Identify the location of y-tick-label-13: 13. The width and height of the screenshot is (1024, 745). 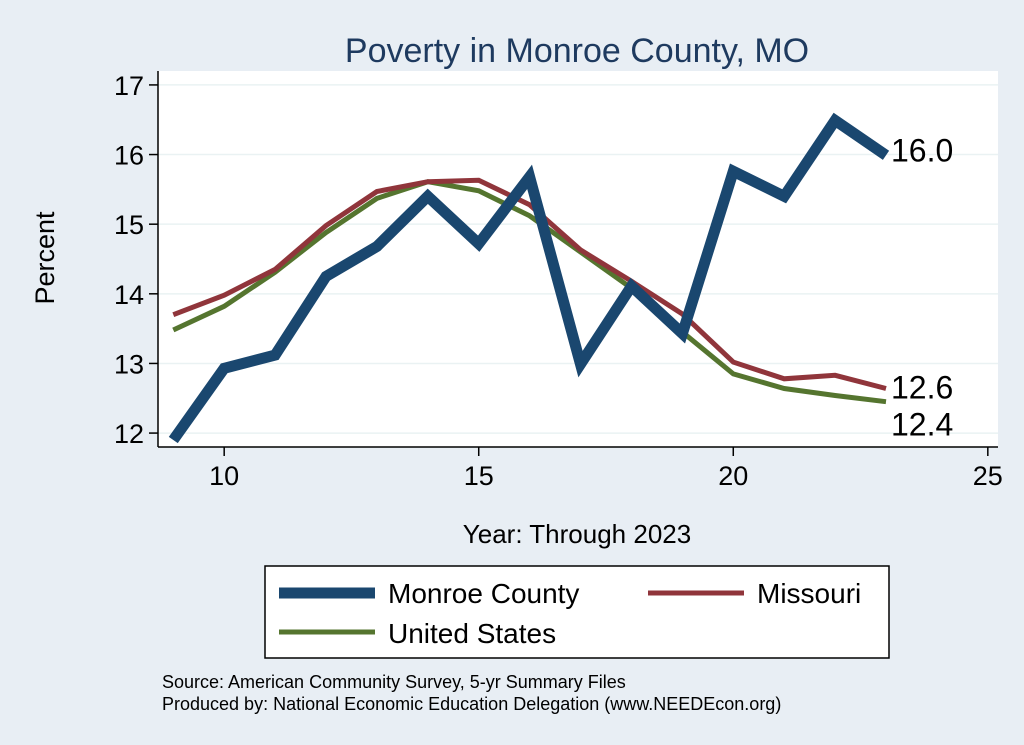
(129, 364).